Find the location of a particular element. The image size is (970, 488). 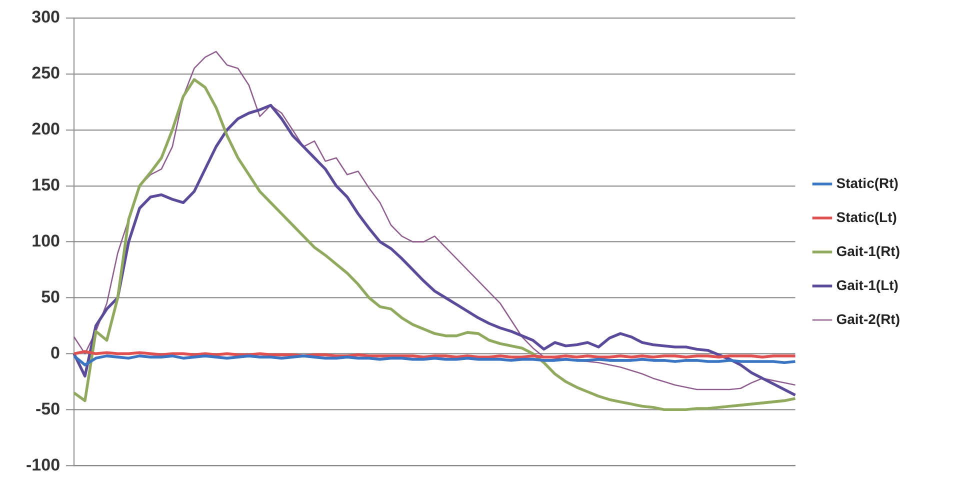

legend-label: Static(Rt) is located at coordinates (867, 182).